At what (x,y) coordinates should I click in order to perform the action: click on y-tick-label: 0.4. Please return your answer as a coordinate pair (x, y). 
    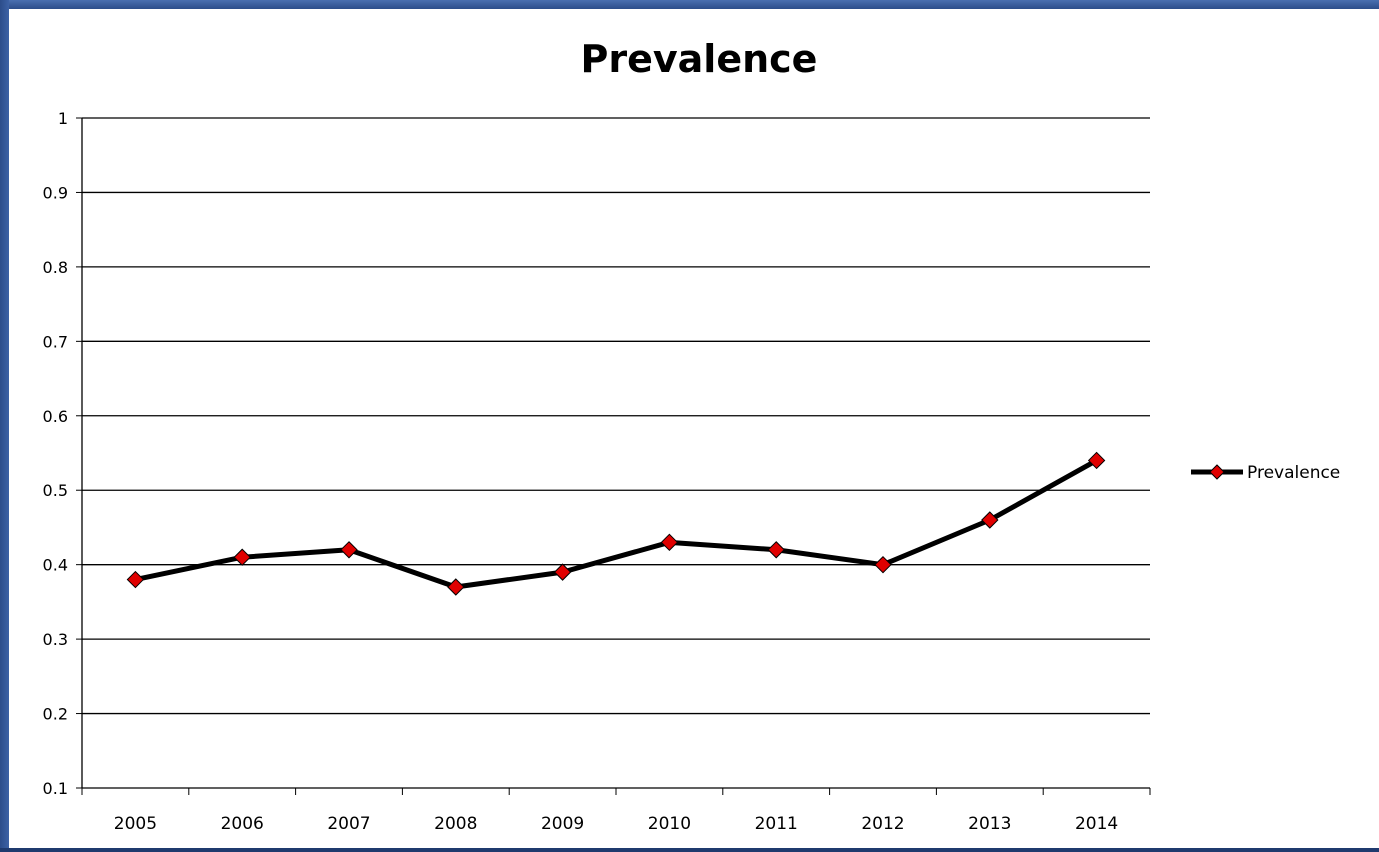
    Looking at the image, I should click on (55, 565).